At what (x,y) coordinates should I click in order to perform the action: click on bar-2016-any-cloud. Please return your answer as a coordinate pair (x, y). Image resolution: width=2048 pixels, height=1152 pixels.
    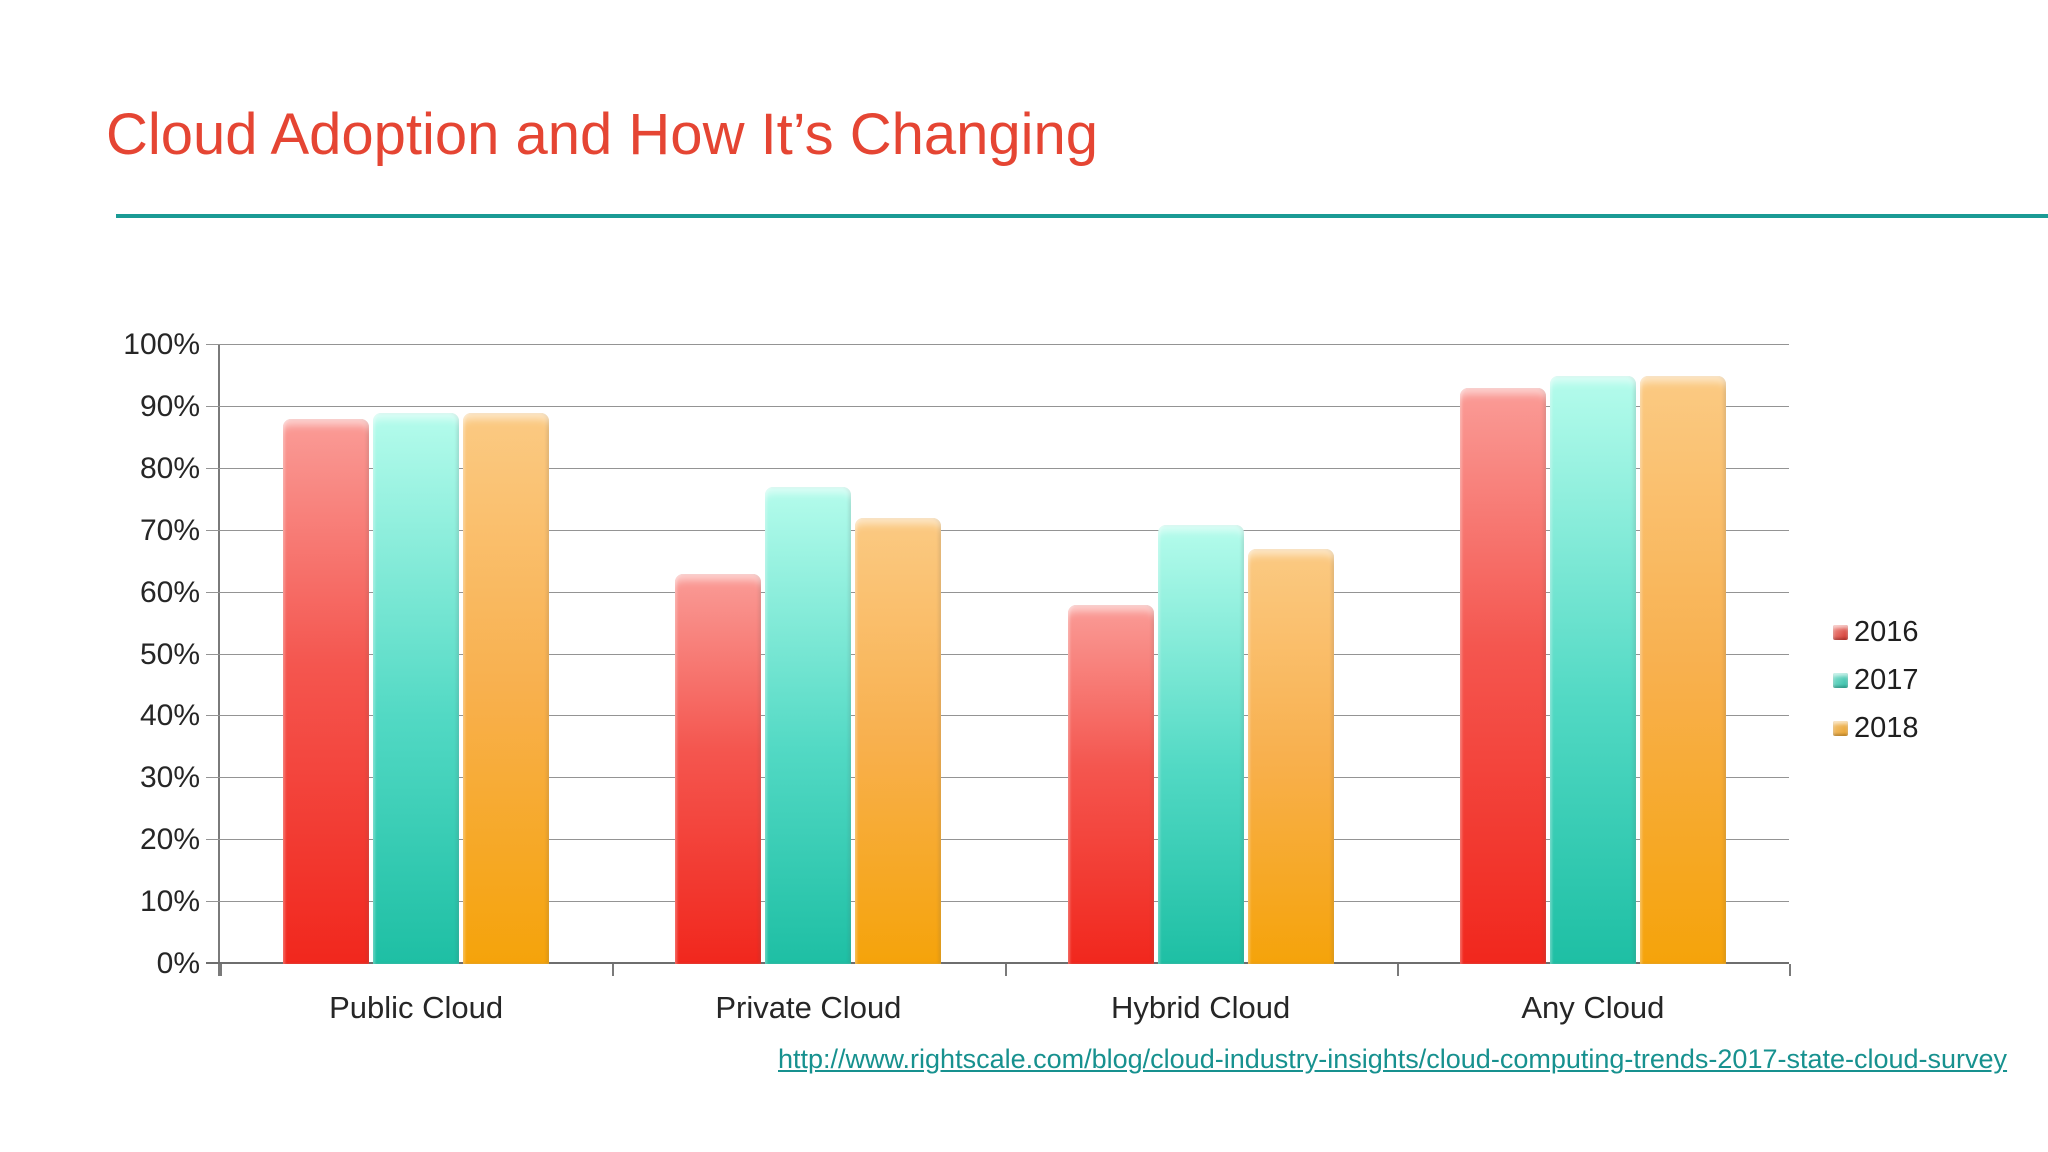
    Looking at the image, I should click on (1502, 676).